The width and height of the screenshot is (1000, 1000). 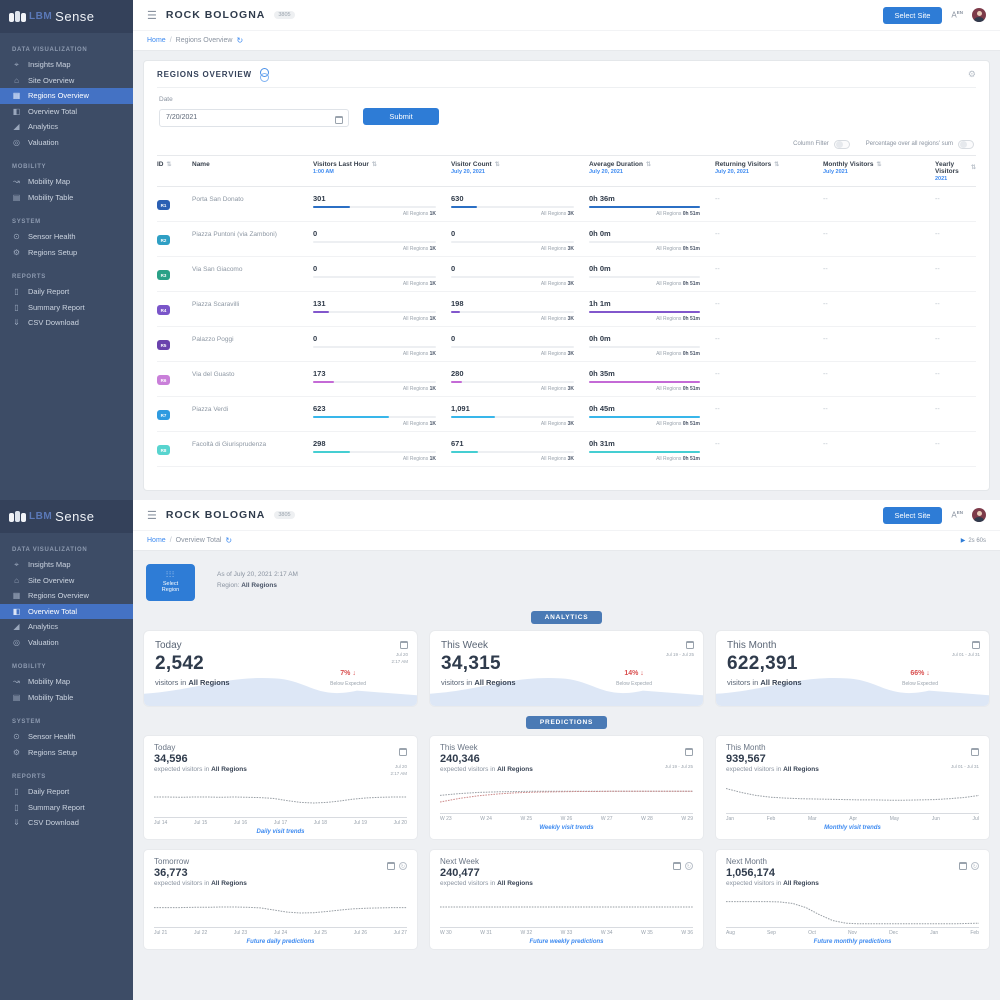 What do you see at coordinates (852, 942) in the screenshot?
I see `trend-link: Future monthly predictions` at bounding box center [852, 942].